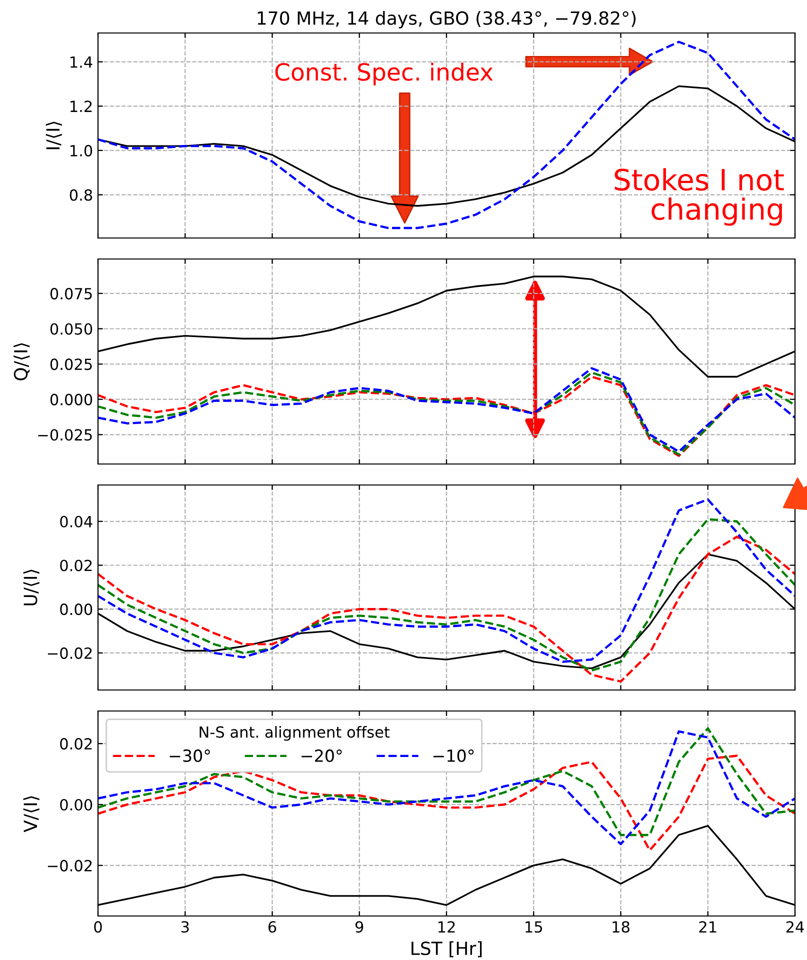  What do you see at coordinates (185, 927) in the screenshot?
I see `x-tick-label: 3` at bounding box center [185, 927].